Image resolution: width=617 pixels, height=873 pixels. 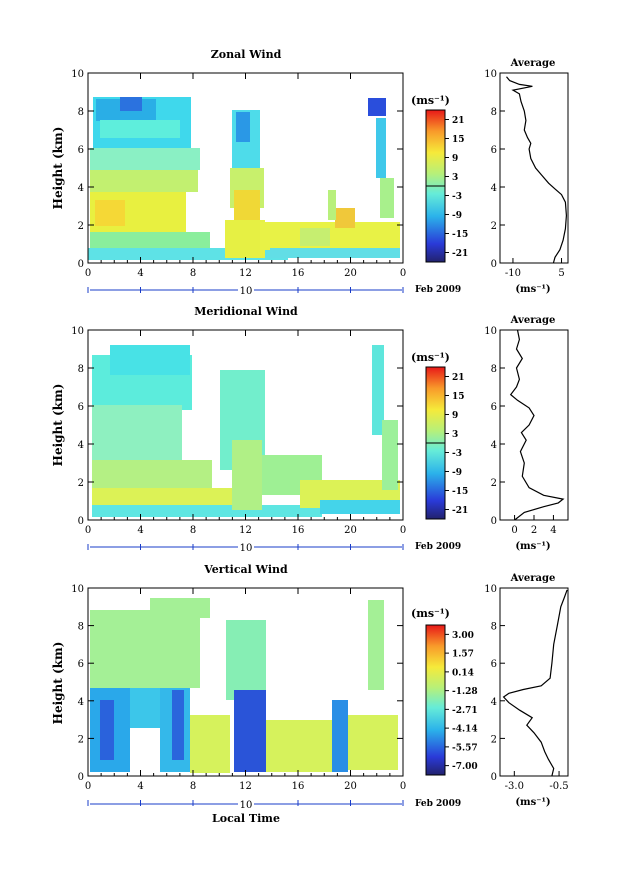 I want to click on vertical-average-x-tick-label: -0.5, so click(x=558, y=786).